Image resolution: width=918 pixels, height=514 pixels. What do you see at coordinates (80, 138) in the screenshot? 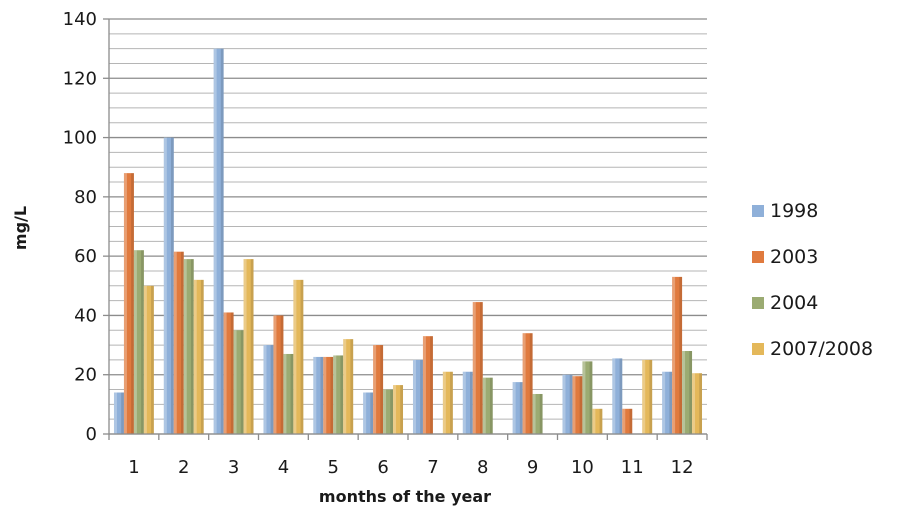
I see `y-tick-label: 100` at bounding box center [80, 138].